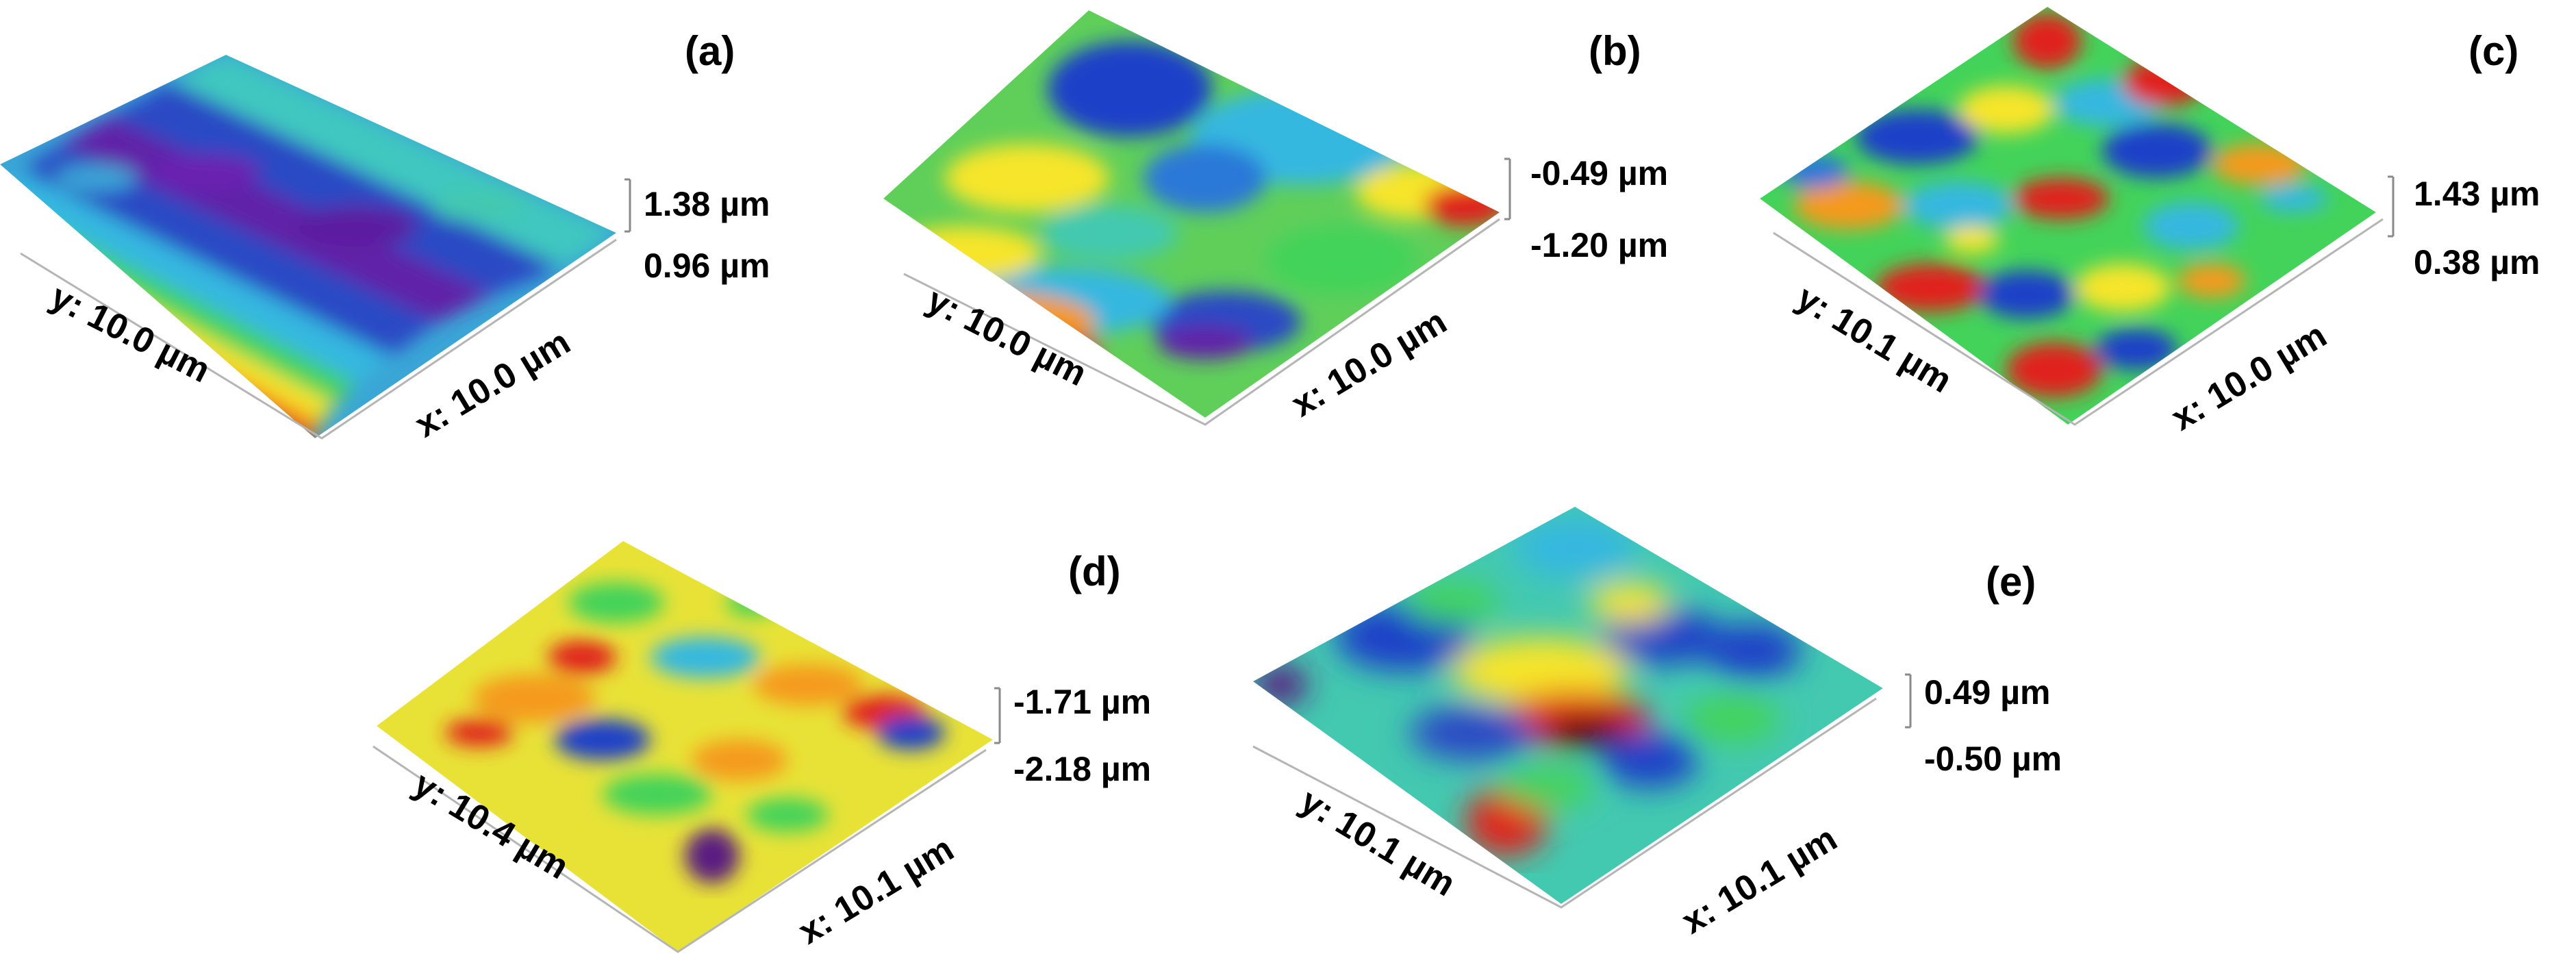  I want to click on z-min-c: 0.38 µm, so click(2477, 262).